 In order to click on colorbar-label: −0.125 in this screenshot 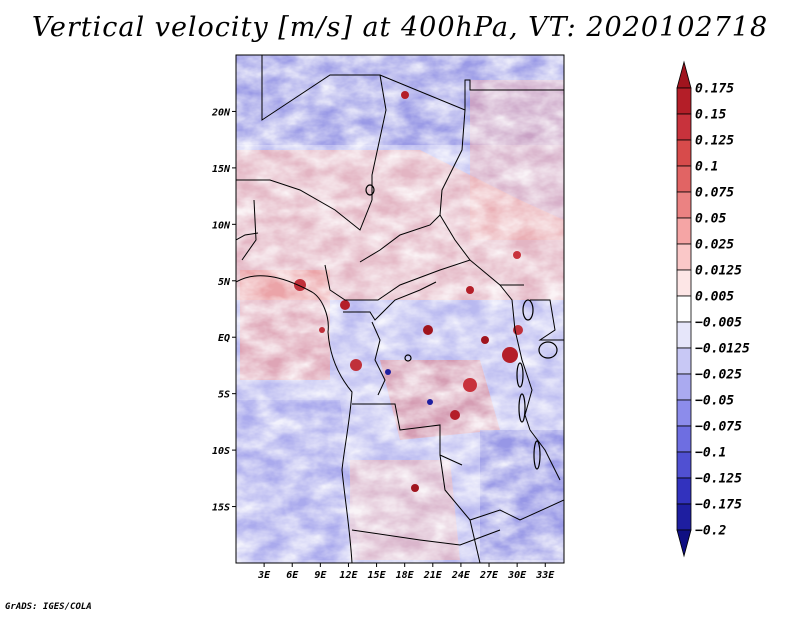, I will do `click(718, 479)`.